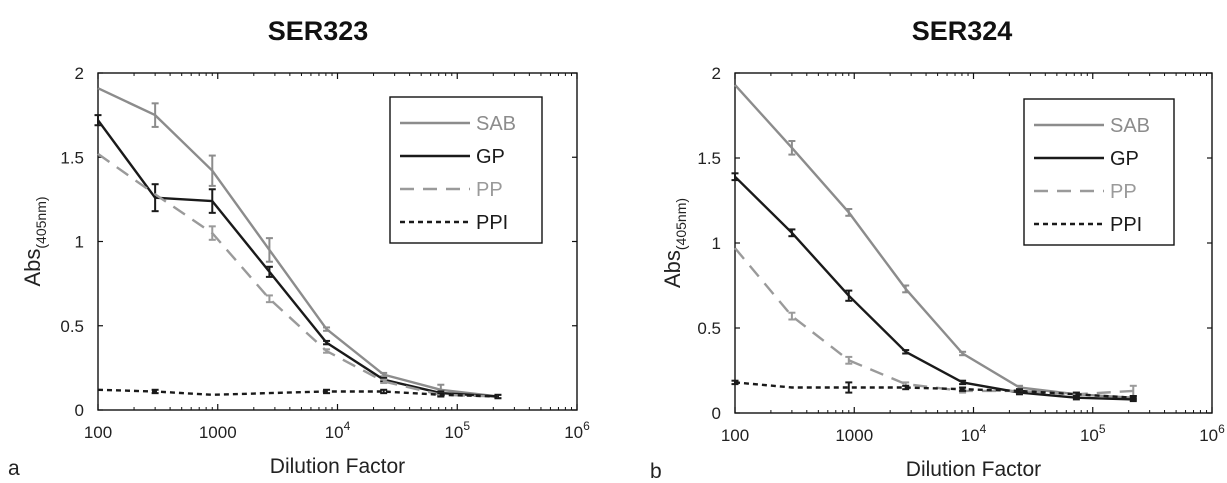 This screenshot has width=1227, height=483. I want to click on panel-label: b, so click(656, 471).